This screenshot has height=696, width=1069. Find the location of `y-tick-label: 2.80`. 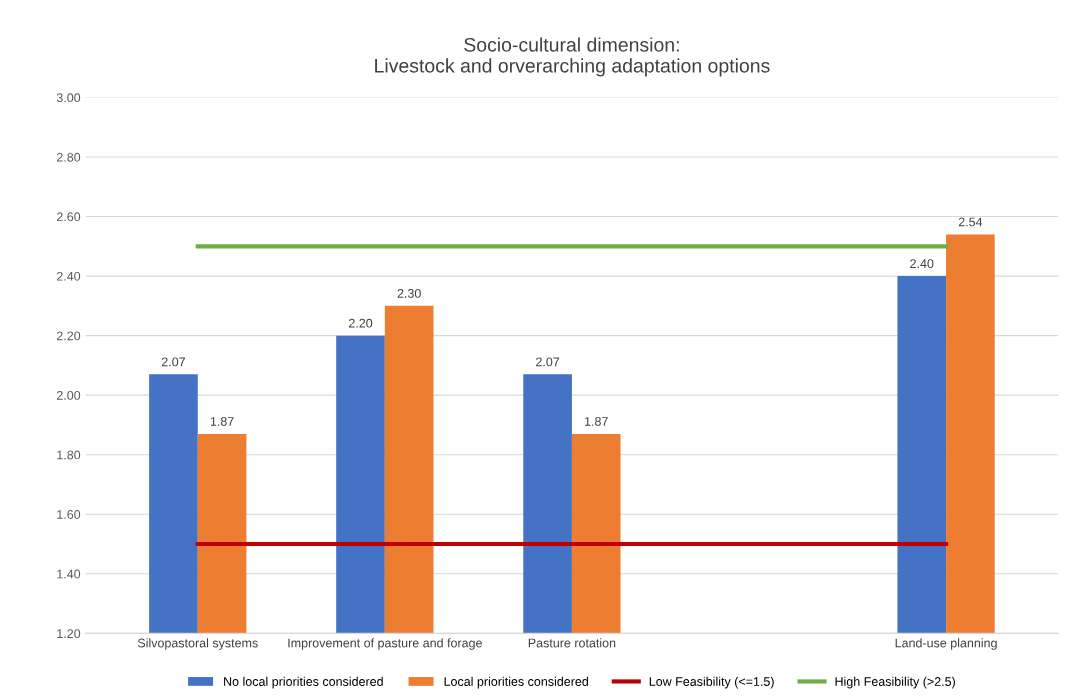

y-tick-label: 2.80 is located at coordinates (68, 157).